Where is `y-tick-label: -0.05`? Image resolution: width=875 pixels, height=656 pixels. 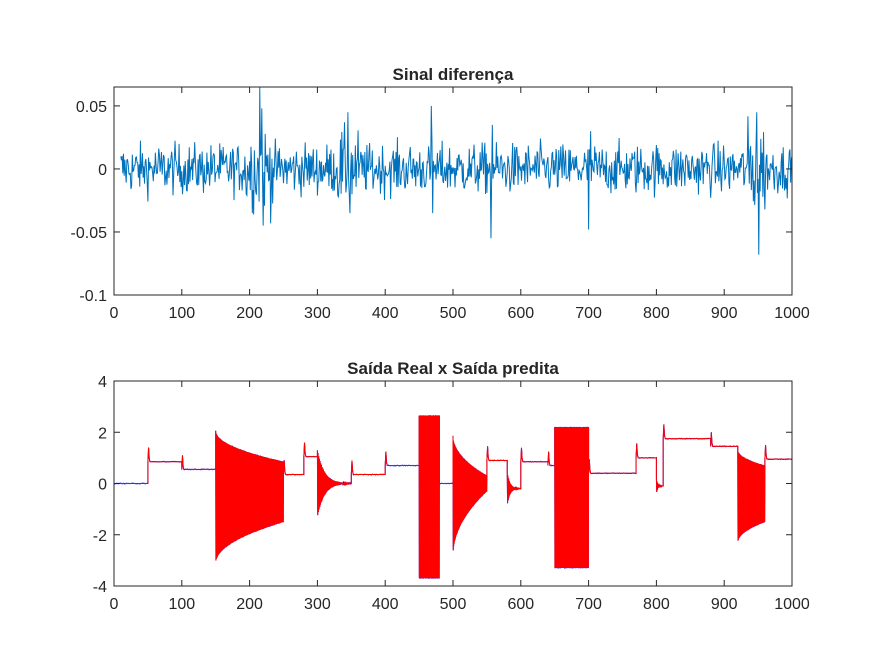
y-tick-label: -0.05 is located at coordinates (89, 233).